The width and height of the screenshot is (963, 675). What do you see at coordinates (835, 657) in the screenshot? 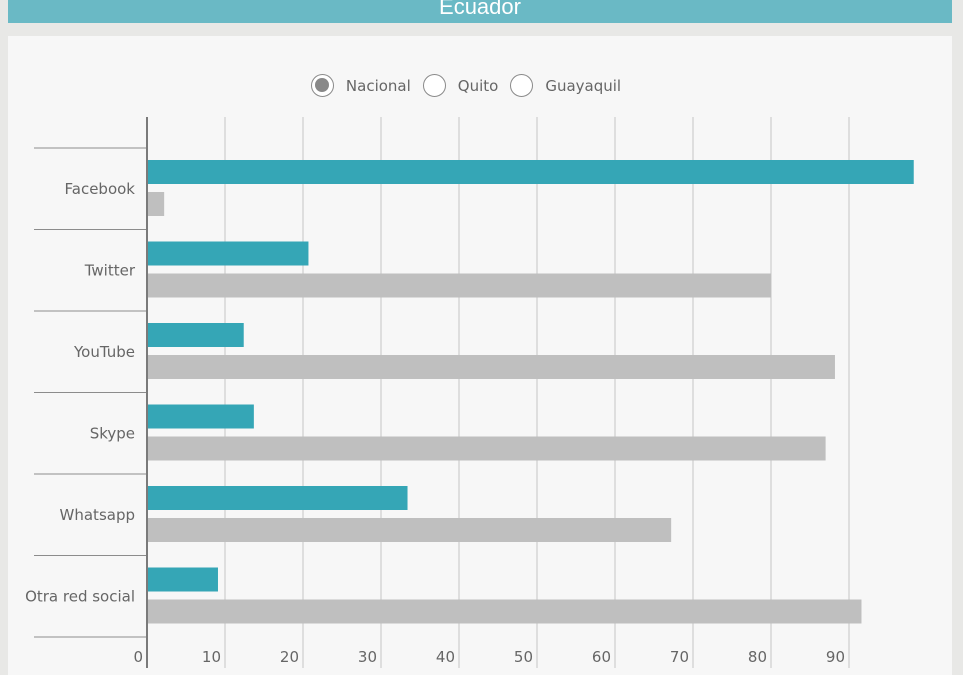
I see `tick-label: 90` at bounding box center [835, 657].